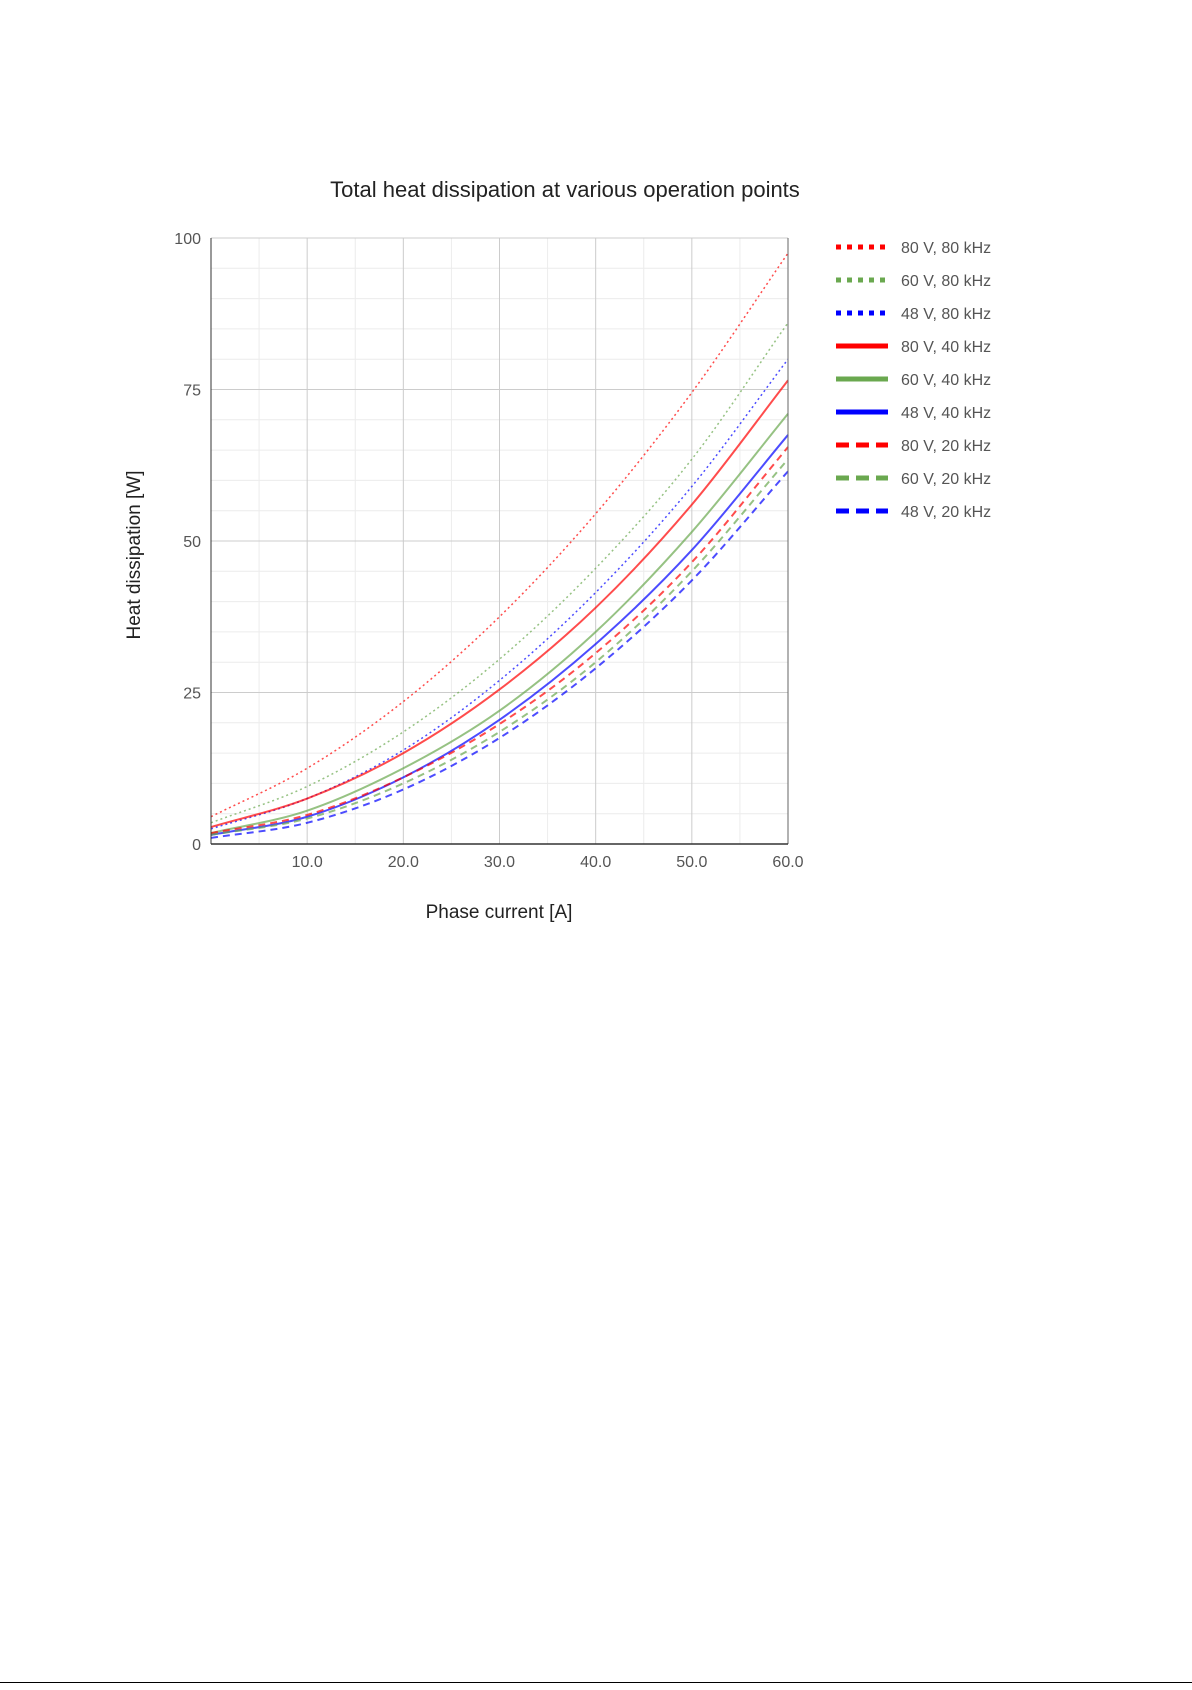  What do you see at coordinates (946, 314) in the screenshot?
I see `legend-label: 48 V, 80 kHz` at bounding box center [946, 314].